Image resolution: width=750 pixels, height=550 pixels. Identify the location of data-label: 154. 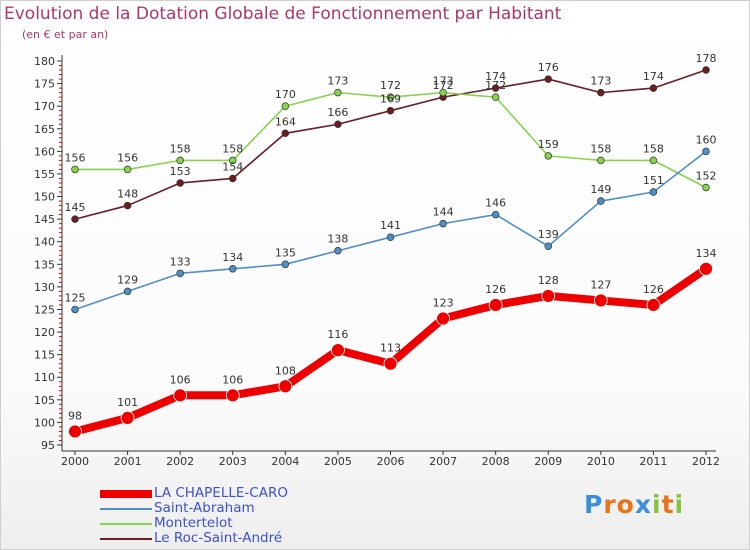
(232, 166).